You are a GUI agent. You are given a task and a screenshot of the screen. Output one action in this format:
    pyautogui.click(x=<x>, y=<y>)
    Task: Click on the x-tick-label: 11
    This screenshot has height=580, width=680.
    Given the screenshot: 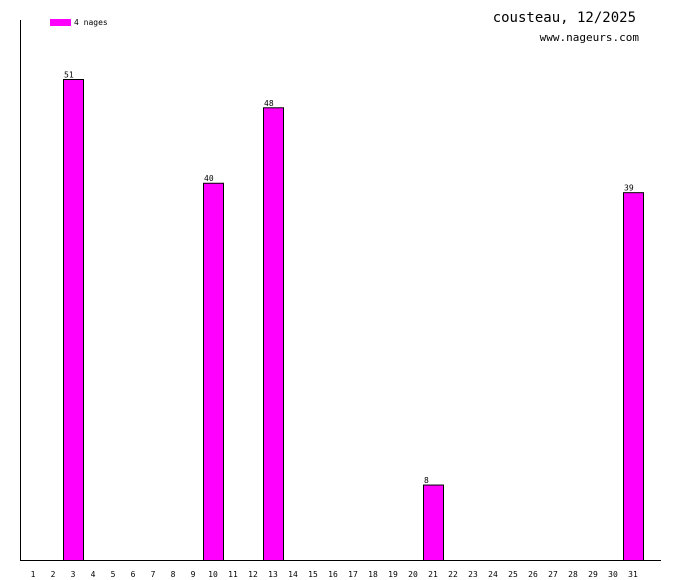 What is the action you would take?
    pyautogui.click(x=233, y=574)
    